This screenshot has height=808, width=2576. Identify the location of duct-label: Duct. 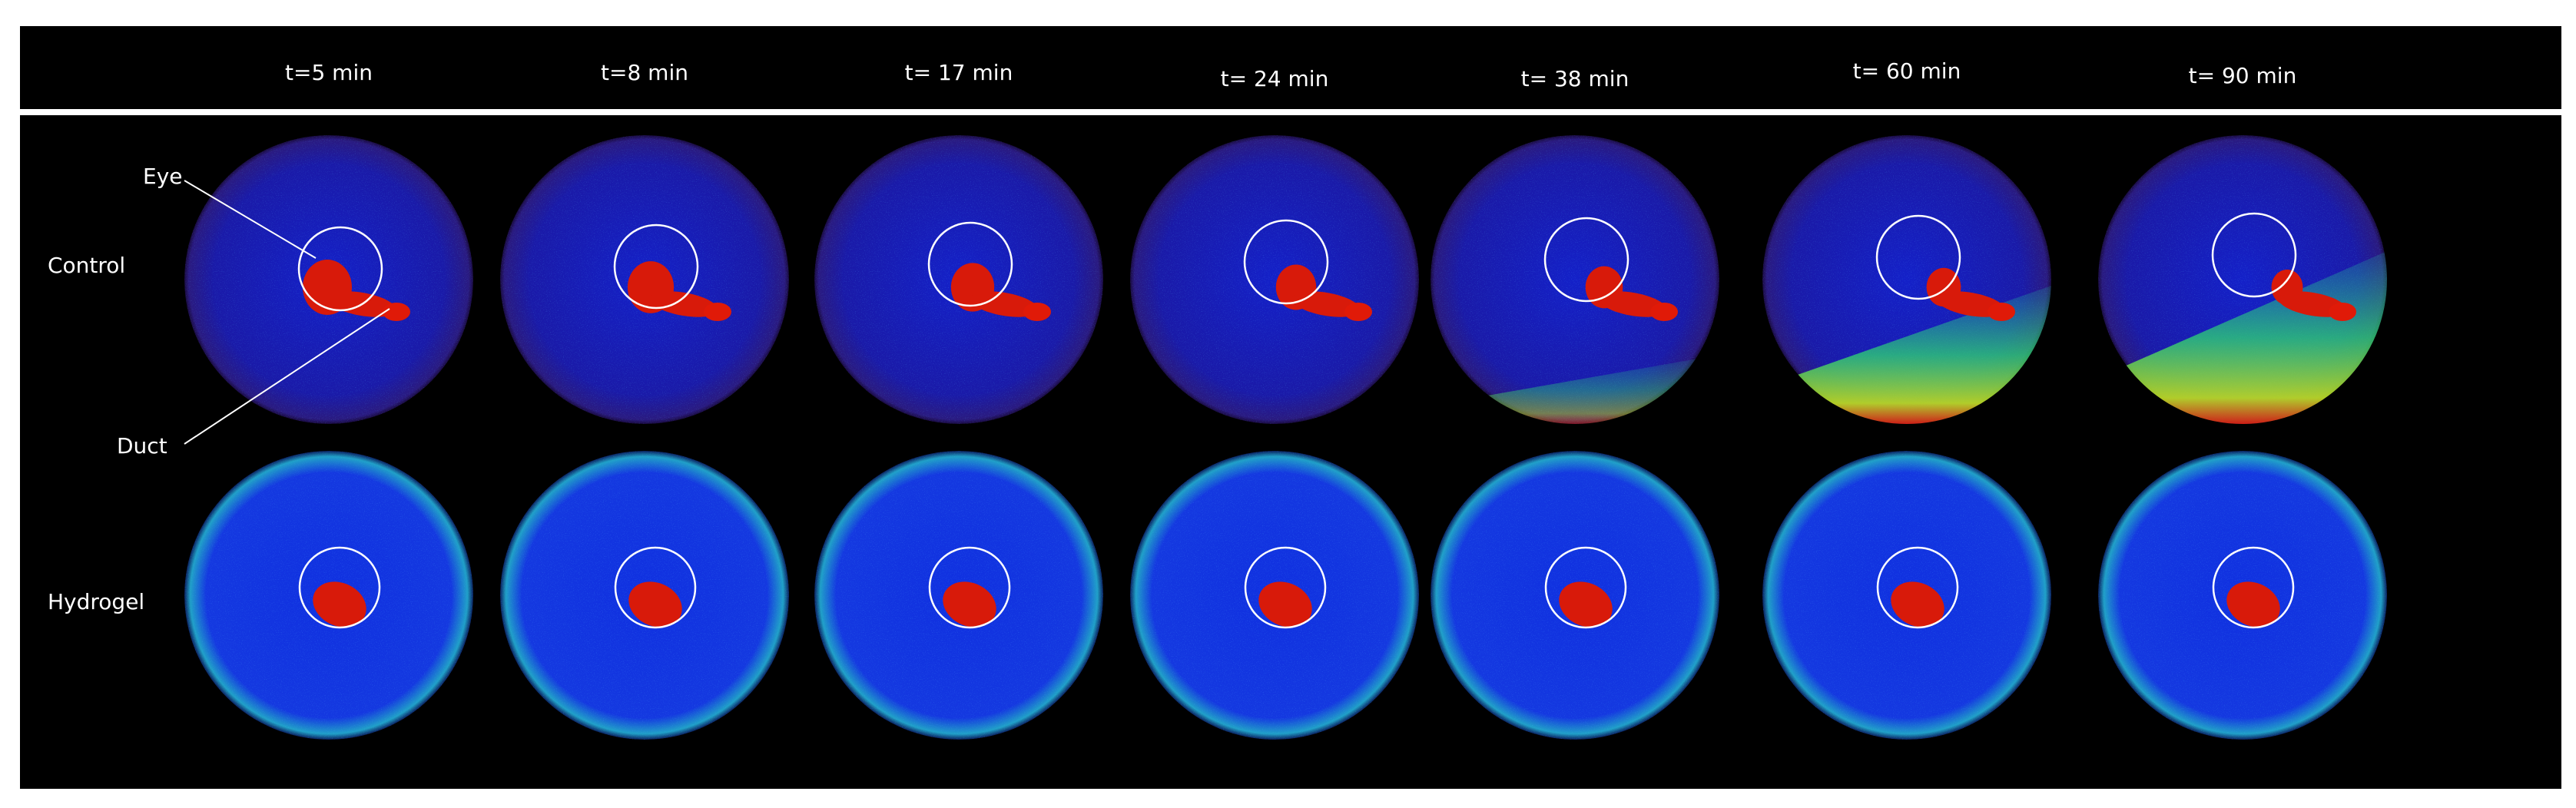
(142, 446).